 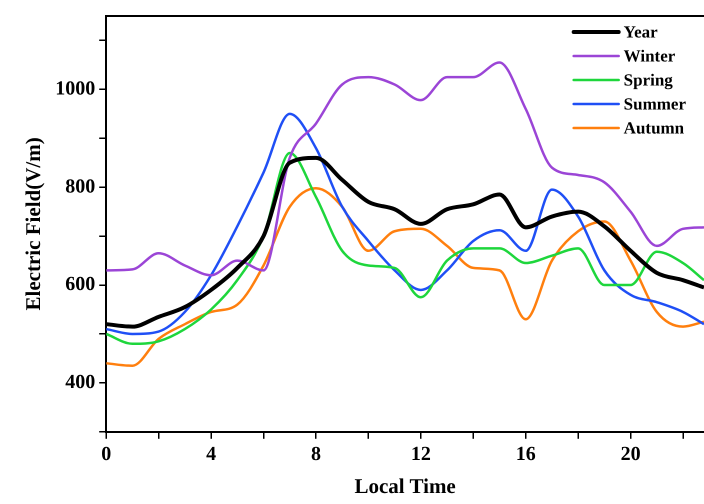 What do you see at coordinates (649, 80) in the screenshot?
I see `legend-label: Spring` at bounding box center [649, 80].